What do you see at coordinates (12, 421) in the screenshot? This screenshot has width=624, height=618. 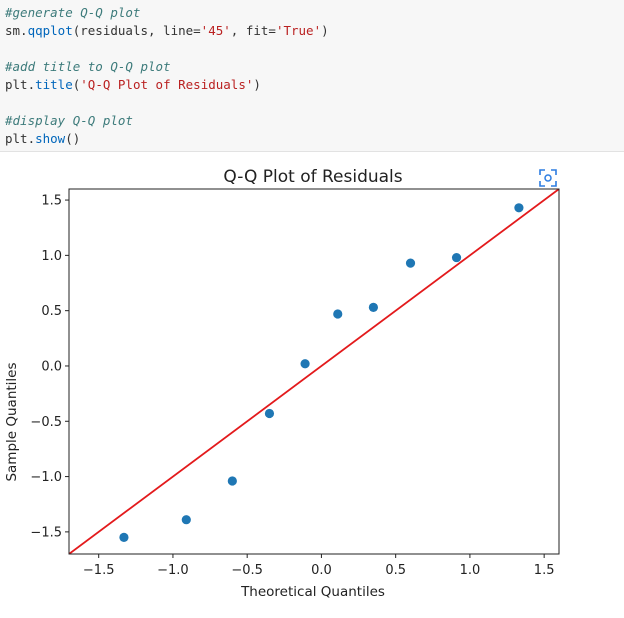 I see `y-axis-label: Sample Quantiles` at bounding box center [12, 421].